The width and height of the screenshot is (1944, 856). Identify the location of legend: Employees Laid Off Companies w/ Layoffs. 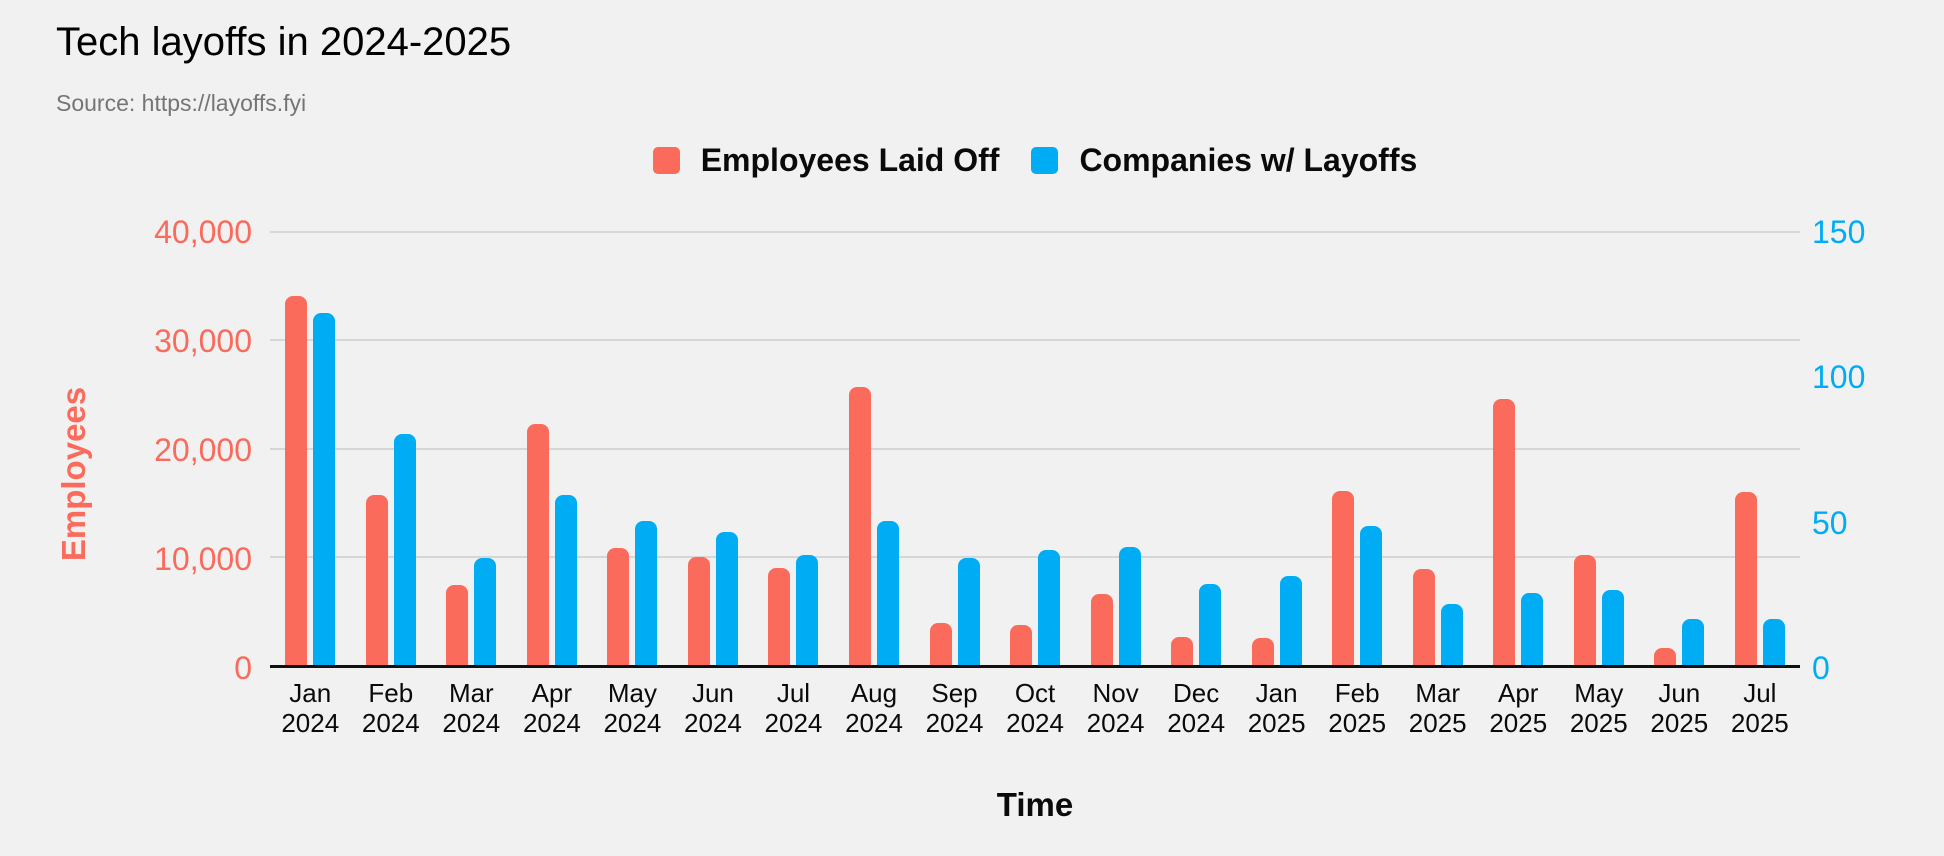
(1035, 160).